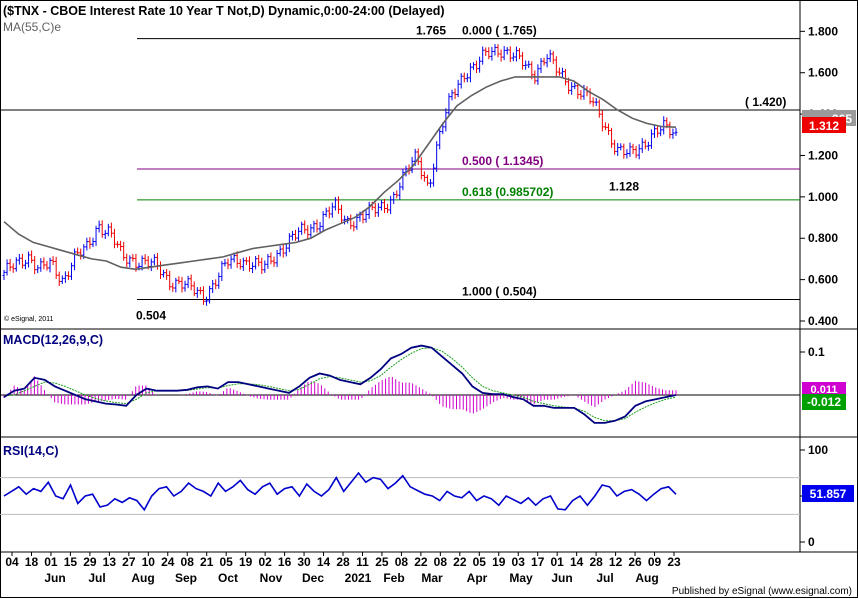  Describe the element at coordinates (823, 321) in the screenshot. I see `price-tick-label: 0.400` at that location.